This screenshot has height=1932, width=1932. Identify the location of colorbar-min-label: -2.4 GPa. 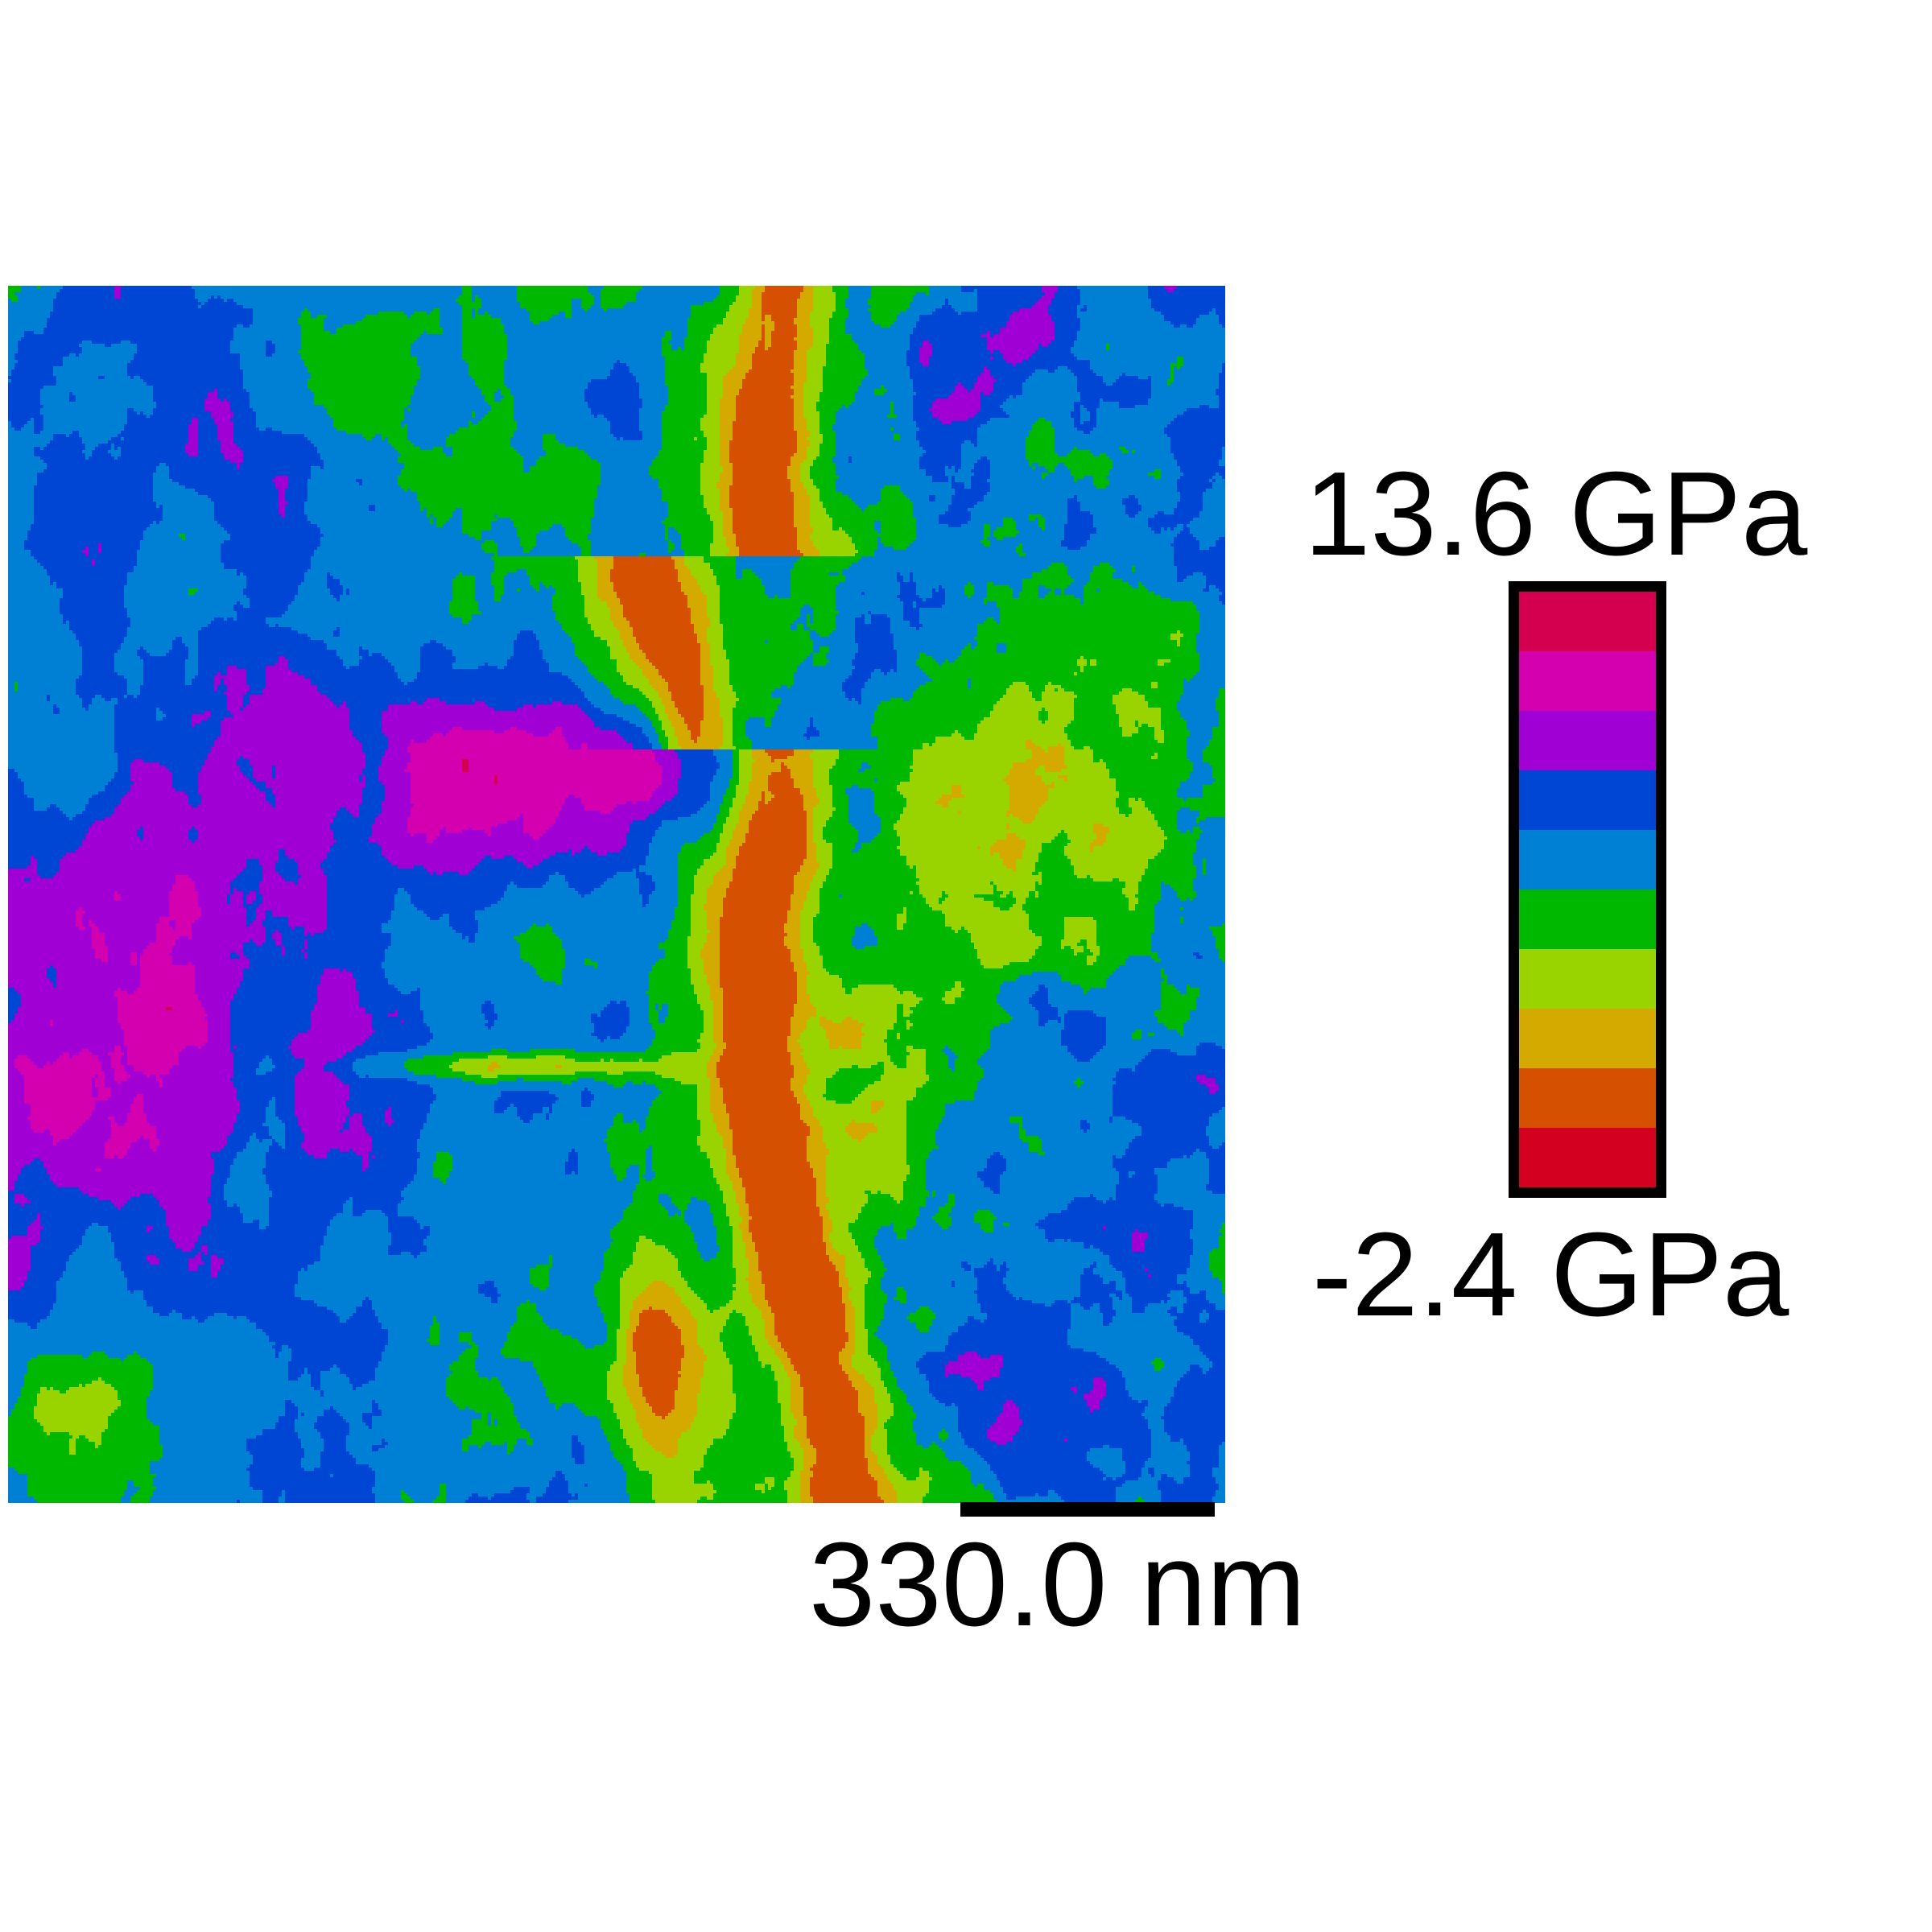
(1551, 1274).